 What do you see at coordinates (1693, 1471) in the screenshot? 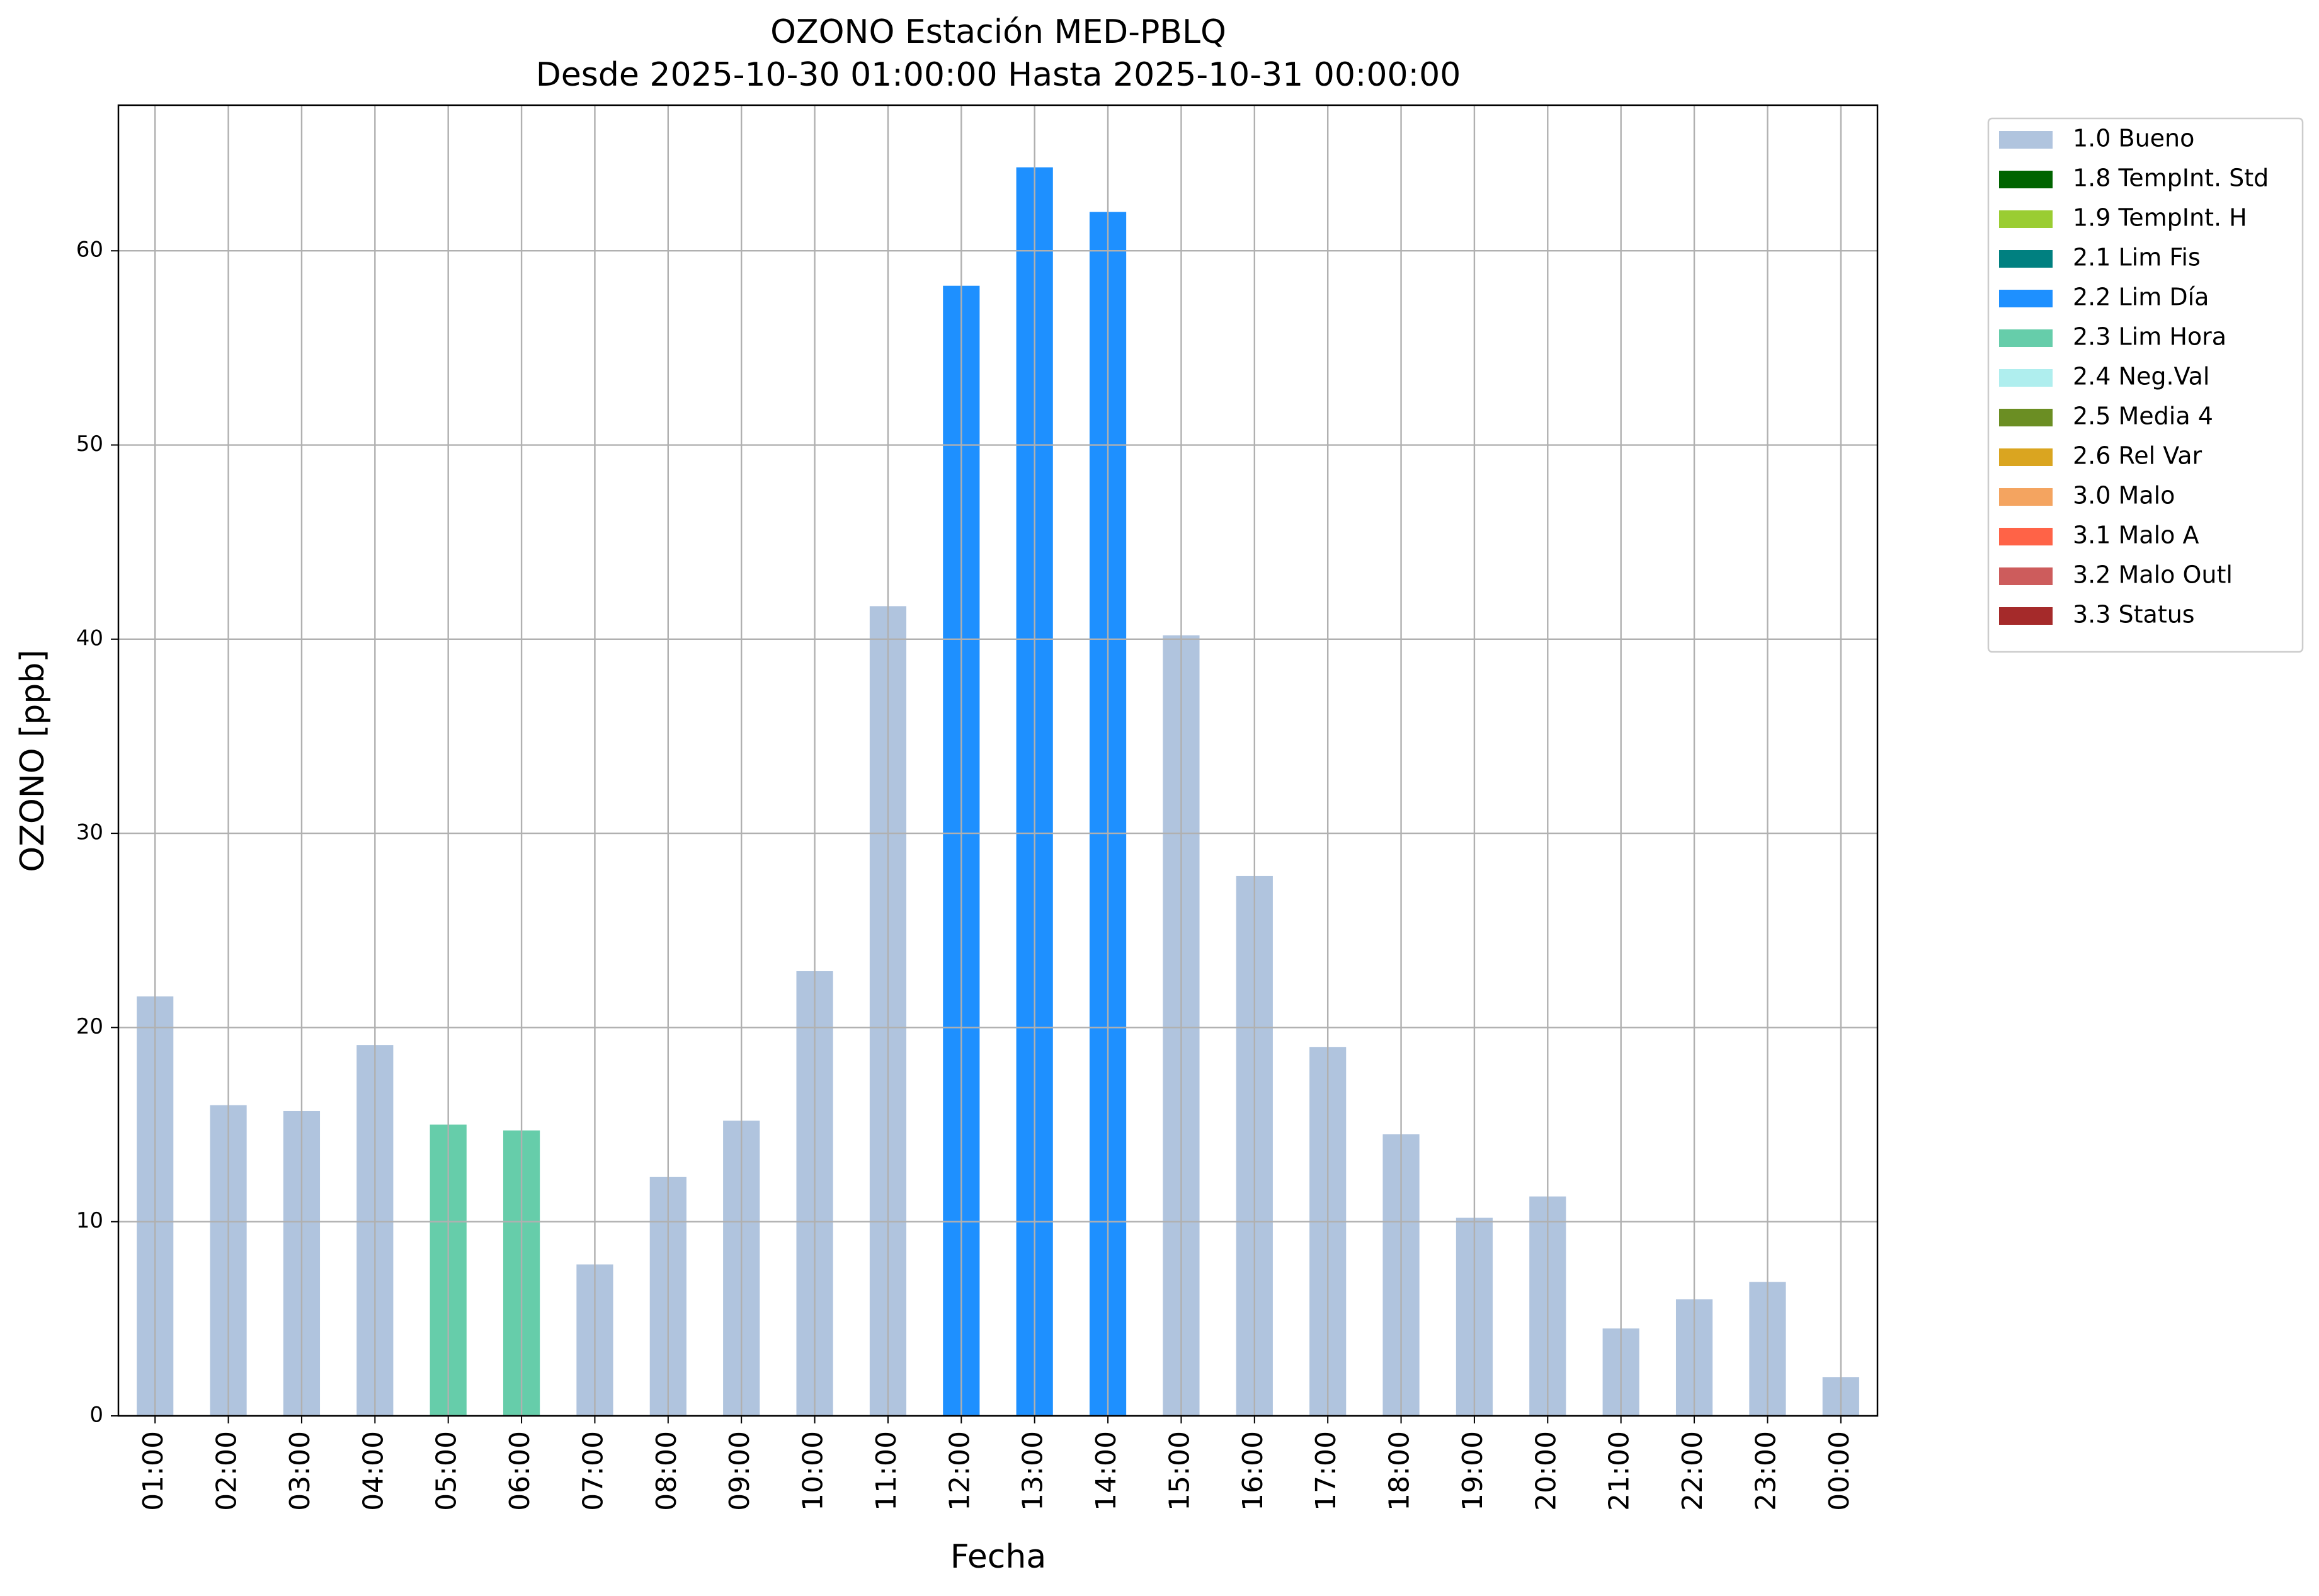
I see `x-tick-label: 22:00` at bounding box center [1693, 1471].